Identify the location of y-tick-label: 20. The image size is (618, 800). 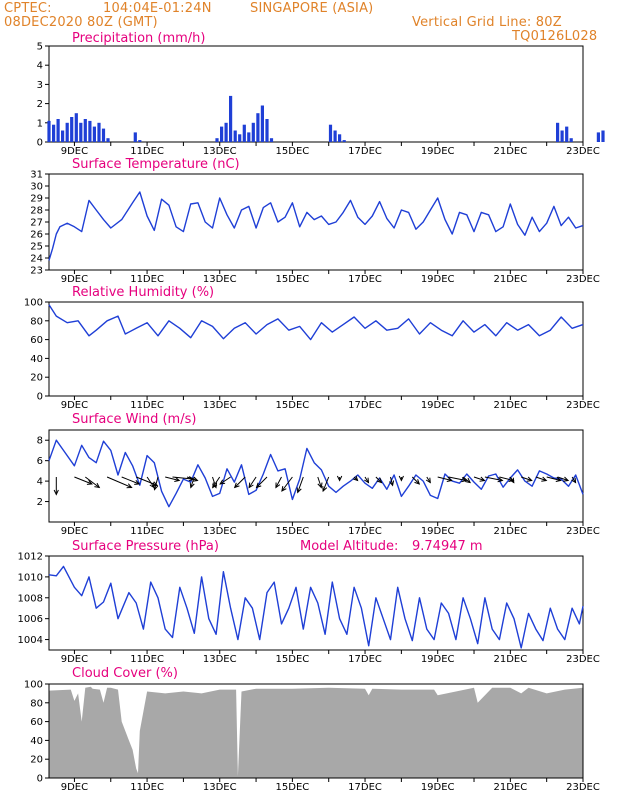
(36, 378).